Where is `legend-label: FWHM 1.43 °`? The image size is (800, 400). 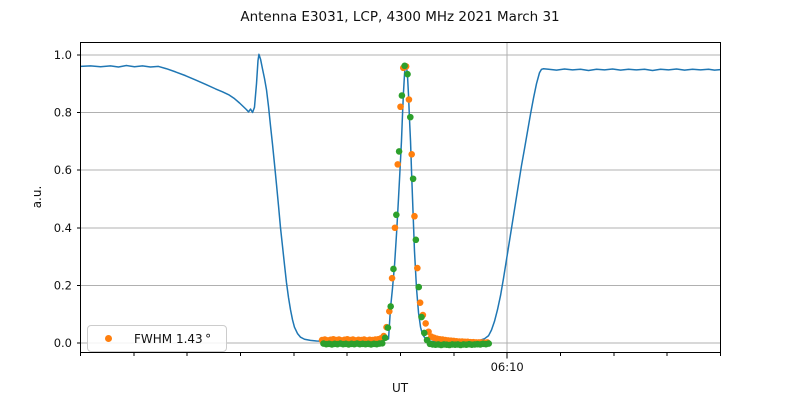
legend-label: FWHM 1.43 ° is located at coordinates (173, 338).